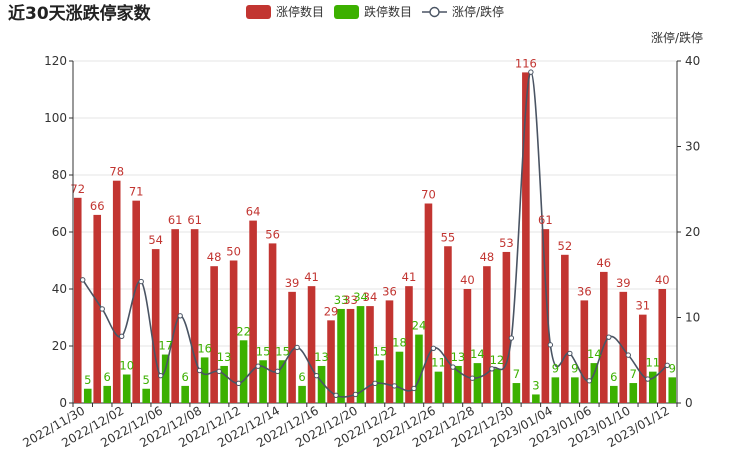 The width and height of the screenshot is (750, 463). I want to click on limit-down-value-label: 34, so click(360, 297).